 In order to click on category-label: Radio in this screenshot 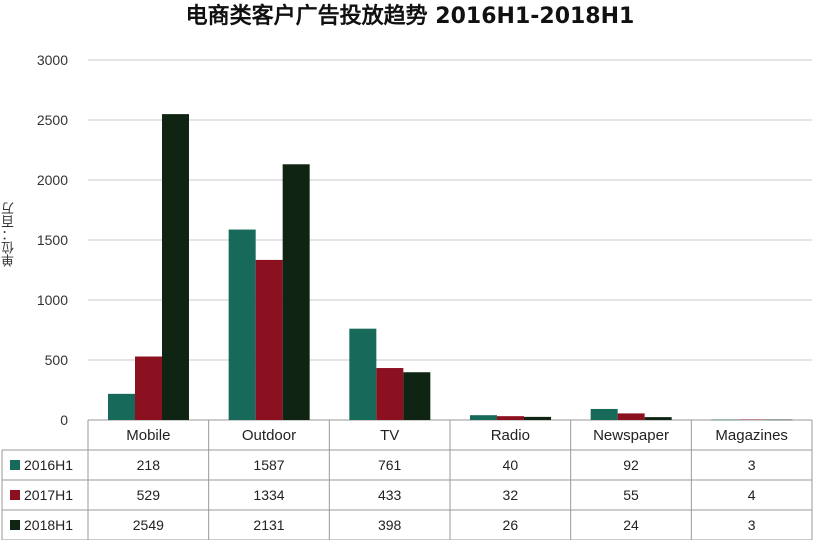, I will do `click(510, 435)`.